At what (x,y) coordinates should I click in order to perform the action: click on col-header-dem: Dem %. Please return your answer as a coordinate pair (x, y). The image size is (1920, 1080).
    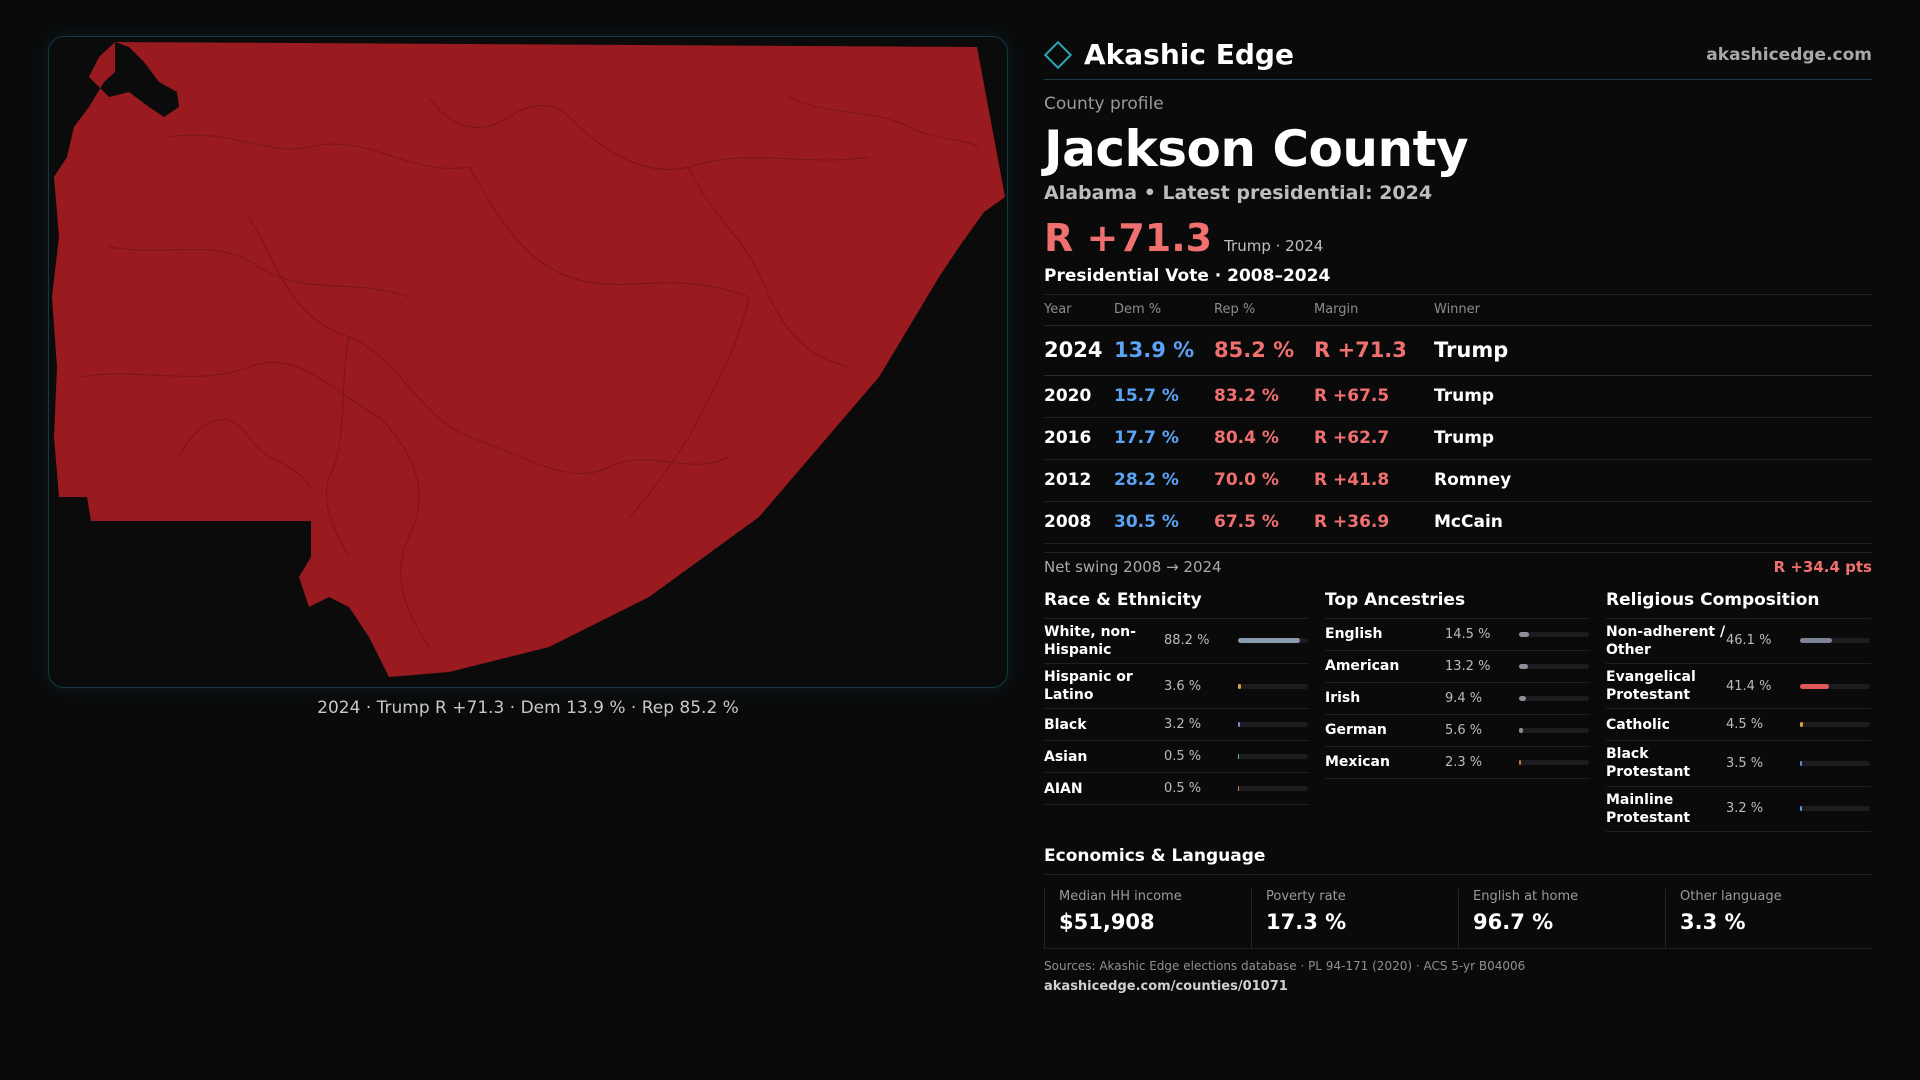
    Looking at the image, I should click on (1164, 310).